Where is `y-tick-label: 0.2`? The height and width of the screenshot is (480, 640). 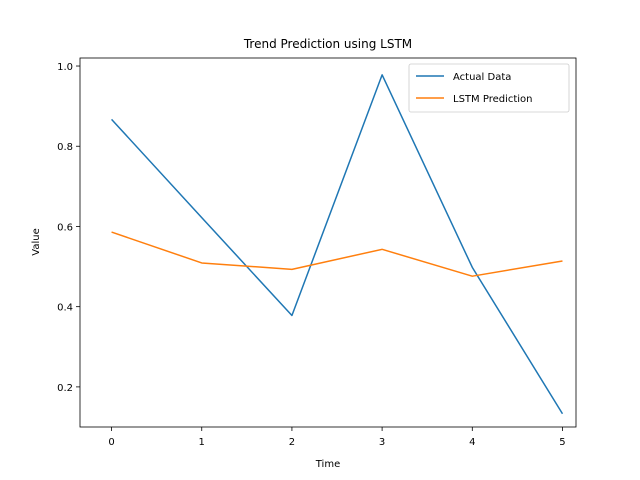 y-tick-label: 0.2 is located at coordinates (65, 388).